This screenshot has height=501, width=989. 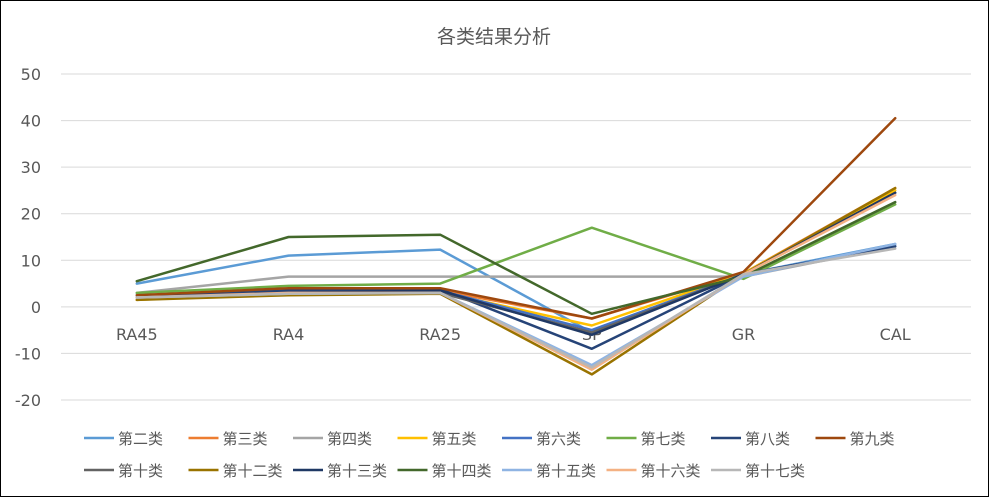 I want to click on legend-label: 第十类, so click(x=140, y=471).